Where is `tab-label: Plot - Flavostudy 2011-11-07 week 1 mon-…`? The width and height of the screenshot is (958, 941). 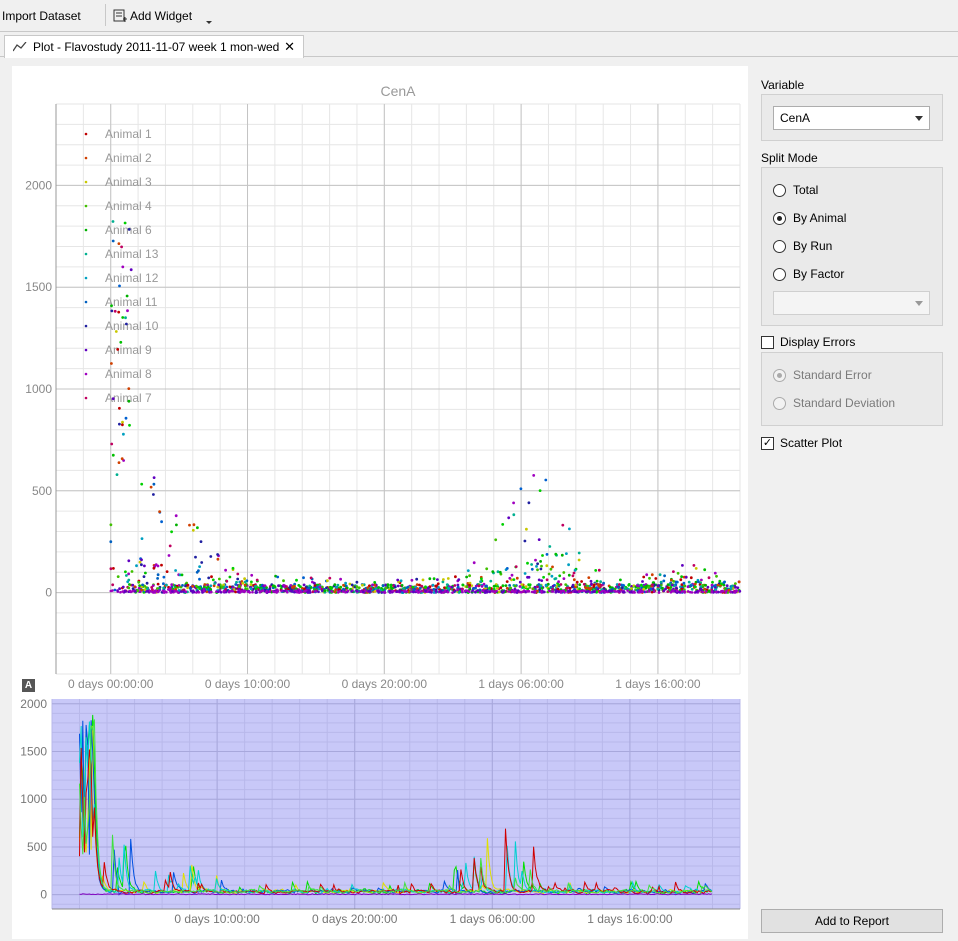
tab-label: Plot - Flavostudy 2011-11-07 week 1 mon-… is located at coordinates (156, 47).